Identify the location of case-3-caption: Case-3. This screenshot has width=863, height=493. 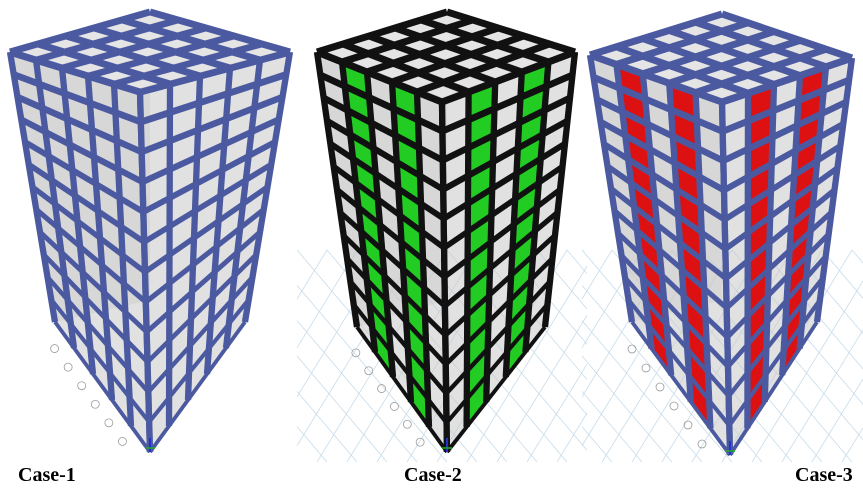
(824, 475).